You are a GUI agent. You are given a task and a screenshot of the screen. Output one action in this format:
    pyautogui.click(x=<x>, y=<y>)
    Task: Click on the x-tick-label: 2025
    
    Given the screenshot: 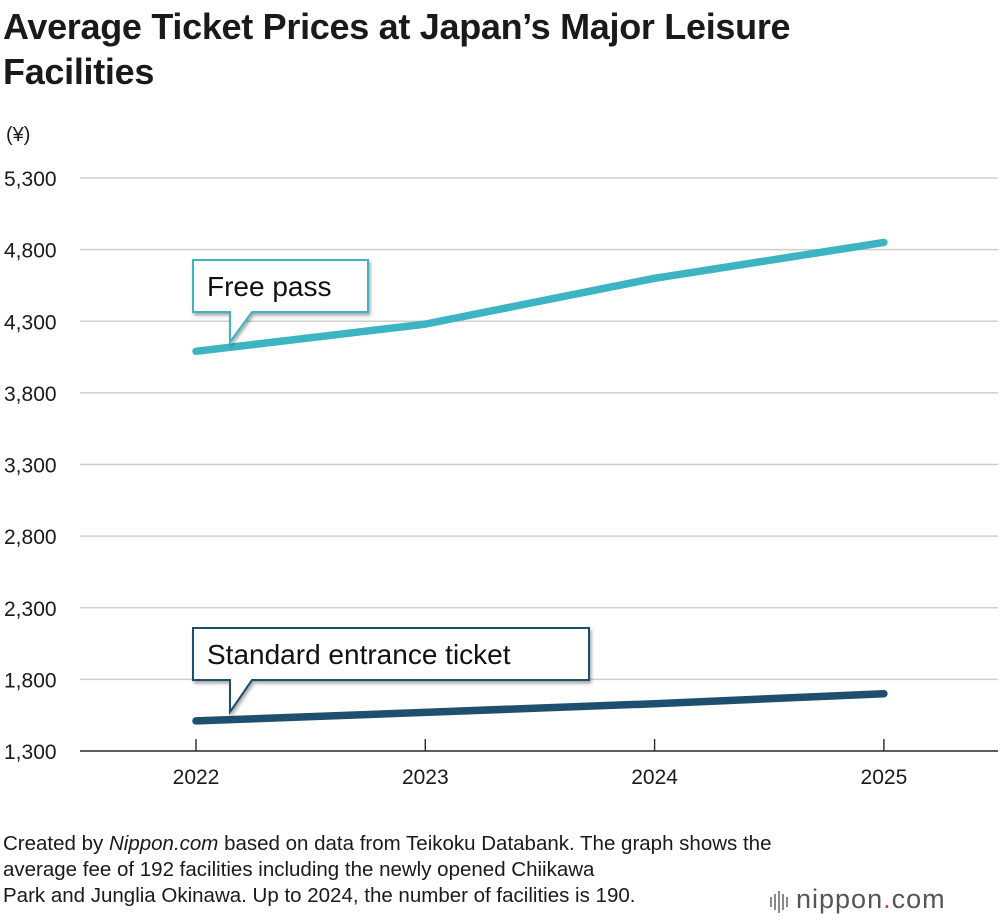 What is the action you would take?
    pyautogui.click(x=884, y=777)
    